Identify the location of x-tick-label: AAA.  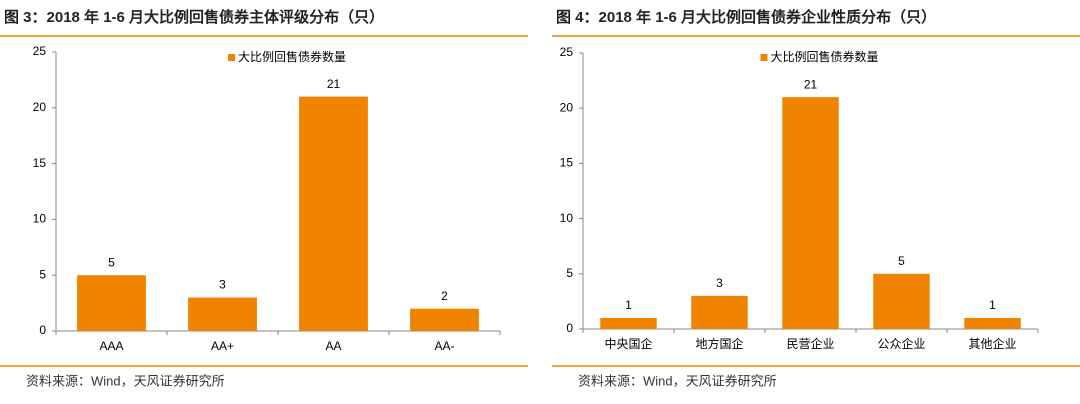
(111, 346).